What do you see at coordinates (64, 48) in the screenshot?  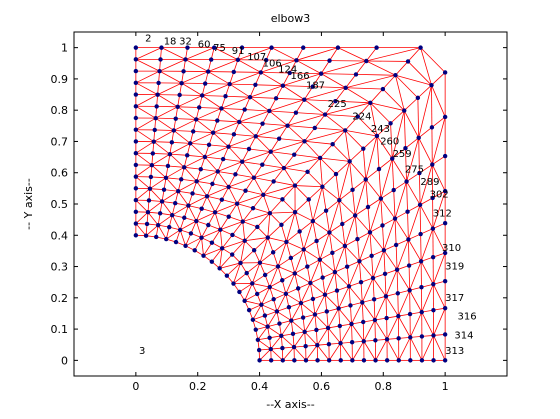 I see `y-tick-label: 1` at bounding box center [64, 48].